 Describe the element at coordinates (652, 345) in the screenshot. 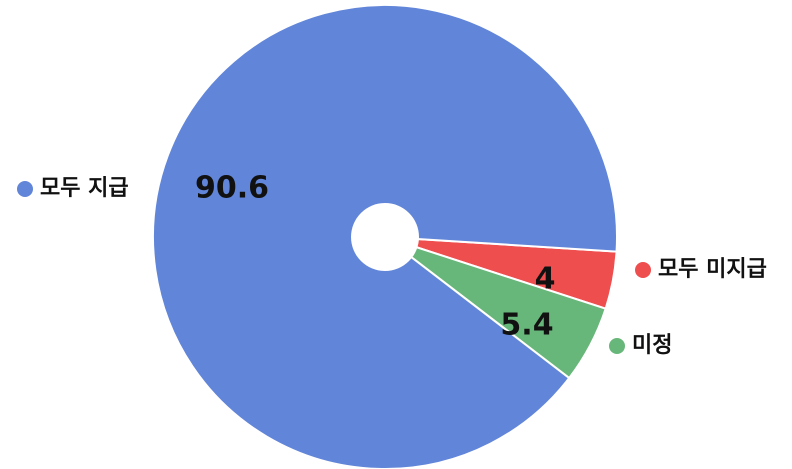

I see `legend-label-2: 미정` at that location.